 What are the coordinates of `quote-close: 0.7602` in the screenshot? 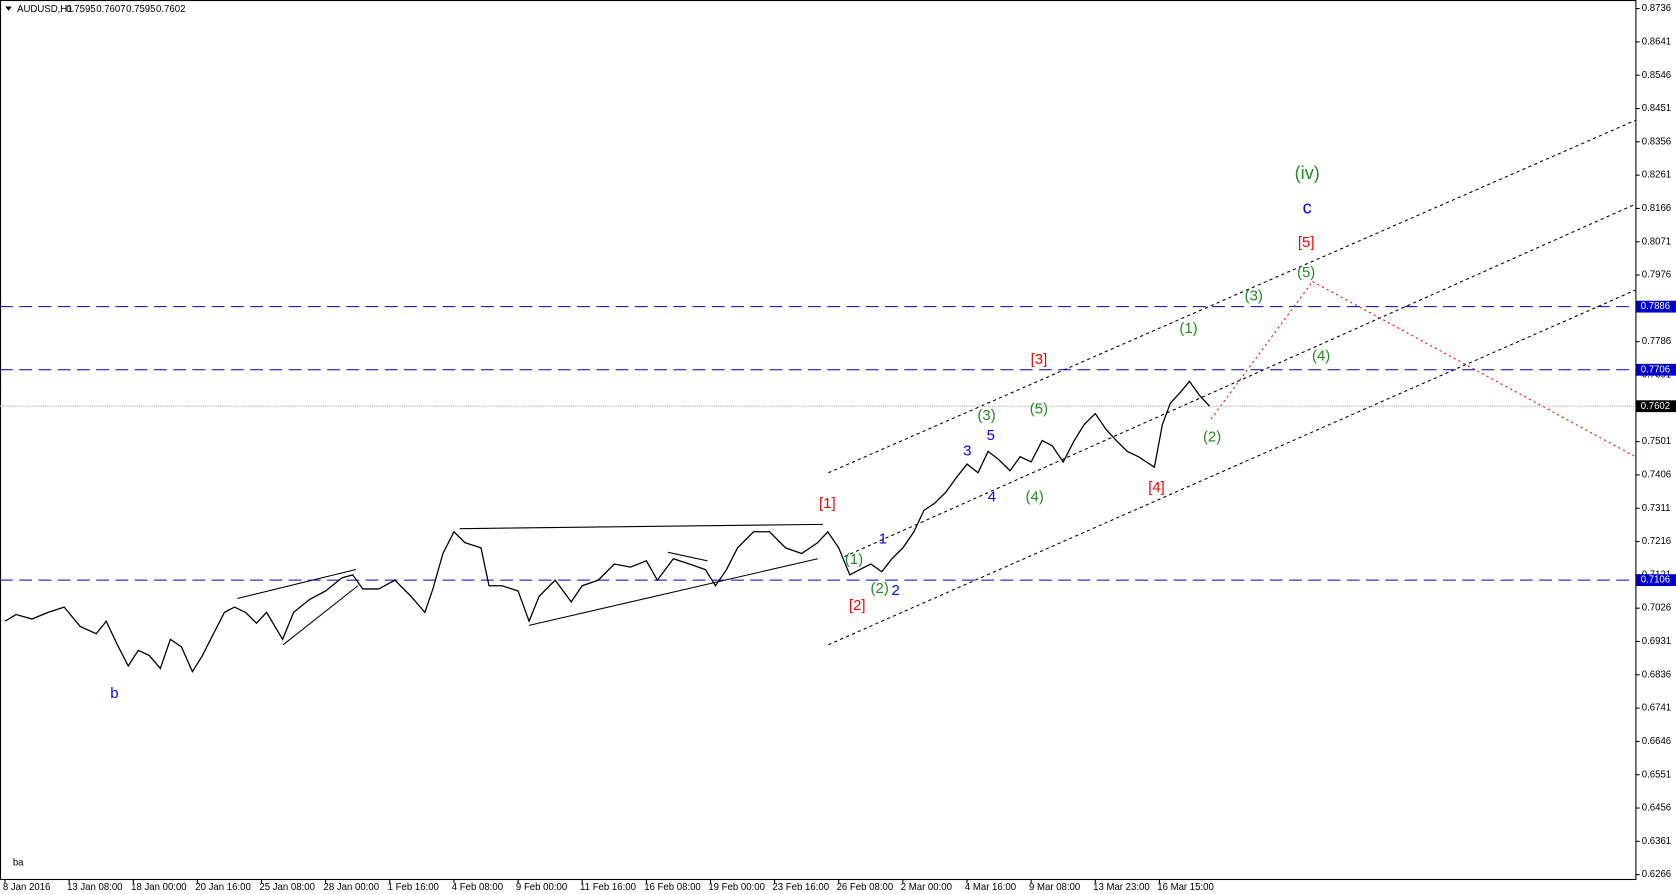 It's located at (170, 9).